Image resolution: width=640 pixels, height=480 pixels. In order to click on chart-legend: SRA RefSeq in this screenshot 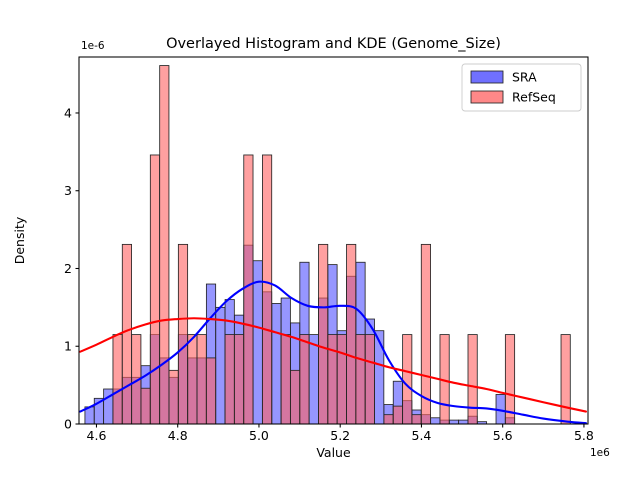, I will do `click(521, 87)`.